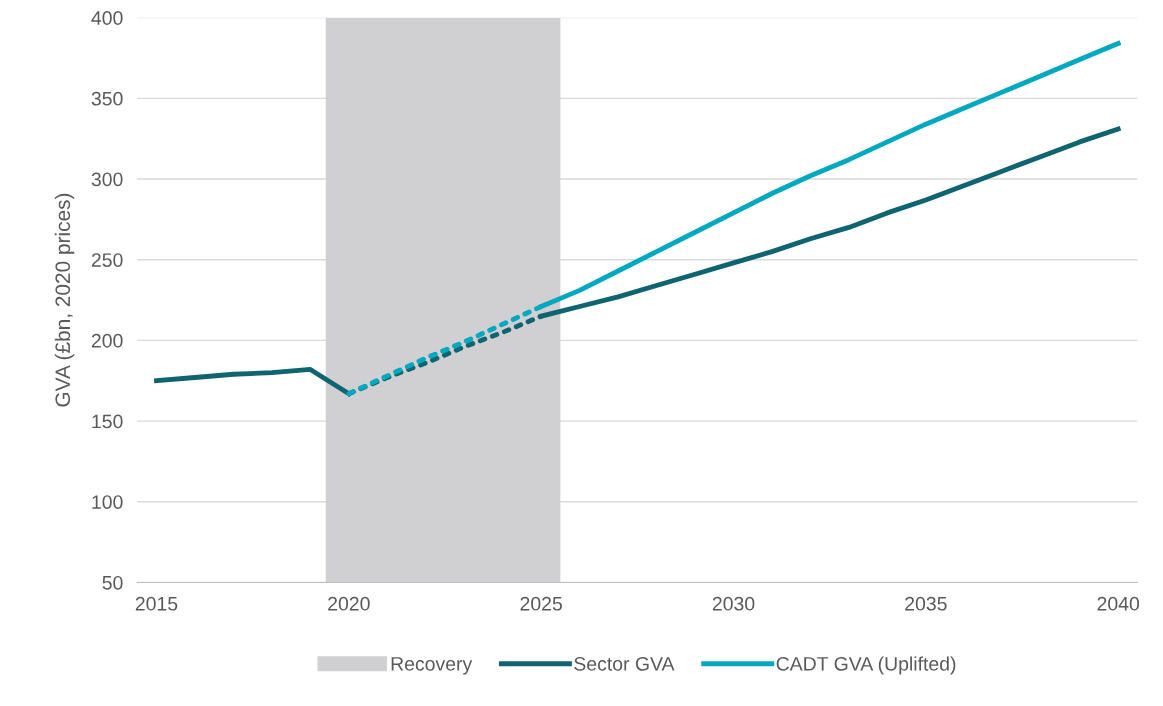  I want to click on y-tick-label: 300, so click(107, 179).